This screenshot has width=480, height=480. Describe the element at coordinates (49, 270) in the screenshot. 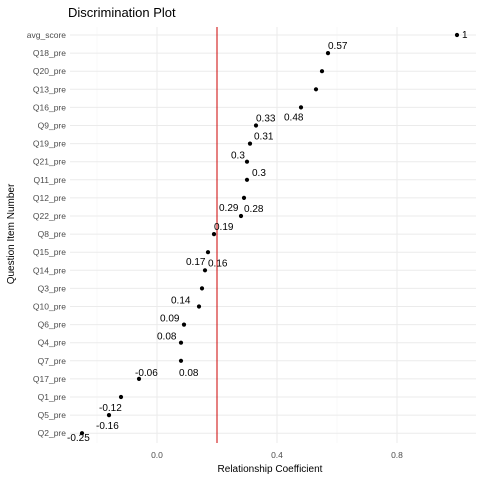

I see `y-tick-label: Q14_pre` at that location.